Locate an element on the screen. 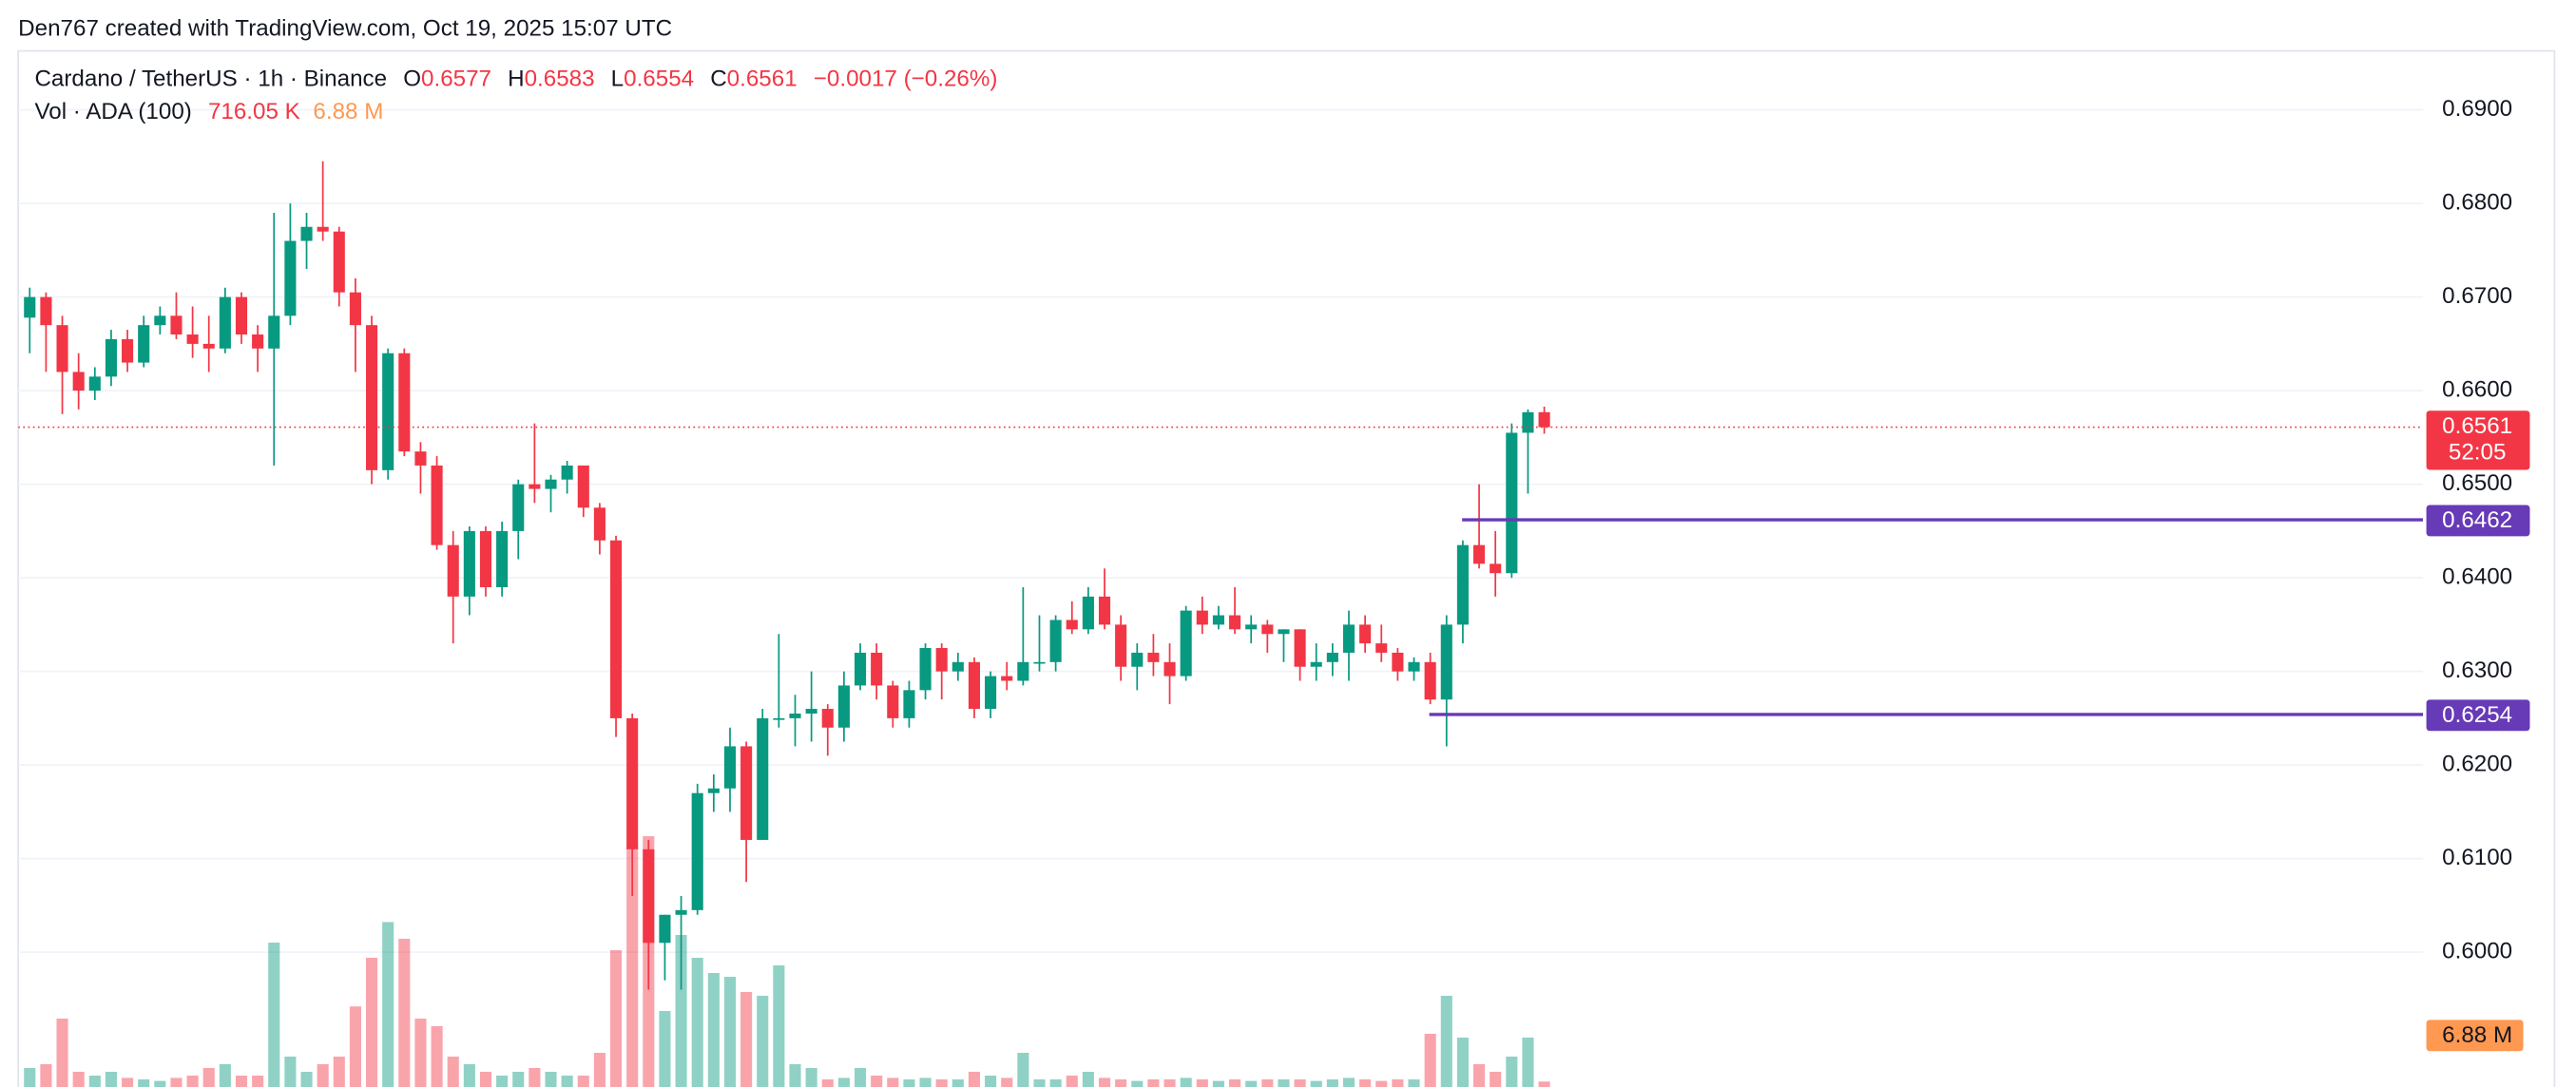 This screenshot has height=1087, width=2576. y-tick-label: 0.6400 is located at coordinates (2477, 577).